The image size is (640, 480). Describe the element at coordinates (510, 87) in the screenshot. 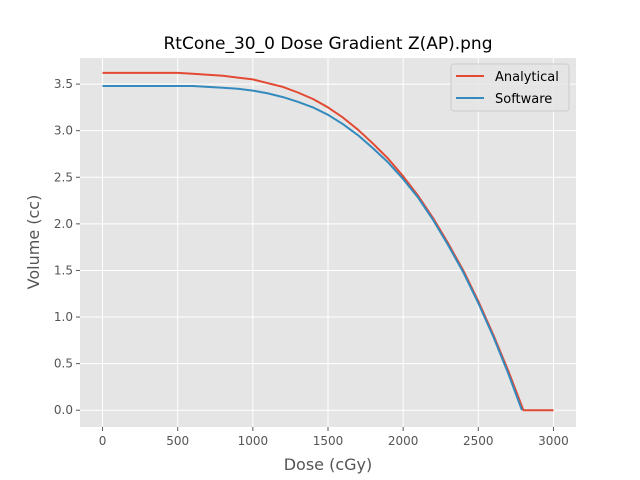

I see `legend: Analytical Software` at that location.